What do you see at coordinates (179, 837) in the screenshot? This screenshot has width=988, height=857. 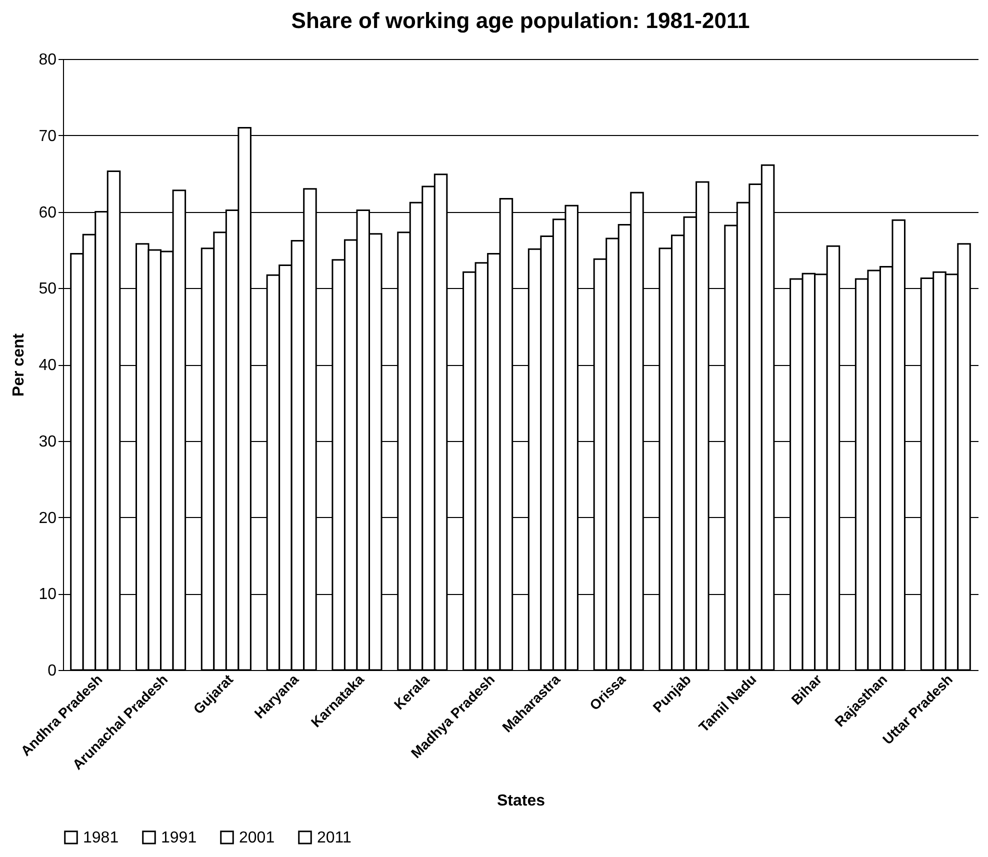 I see `legend-label: 1991` at bounding box center [179, 837].